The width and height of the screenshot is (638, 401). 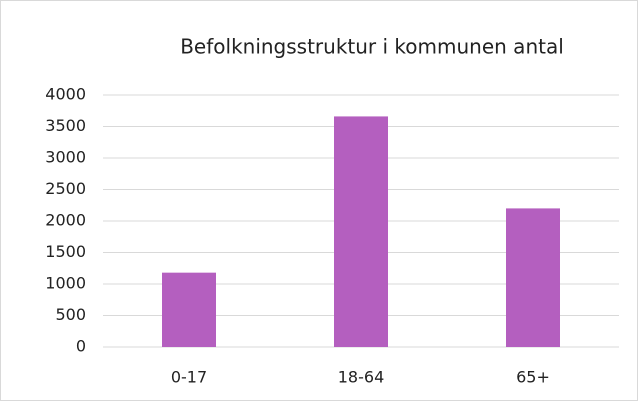 I want to click on y-tick-label: 1500, so click(x=65, y=251).